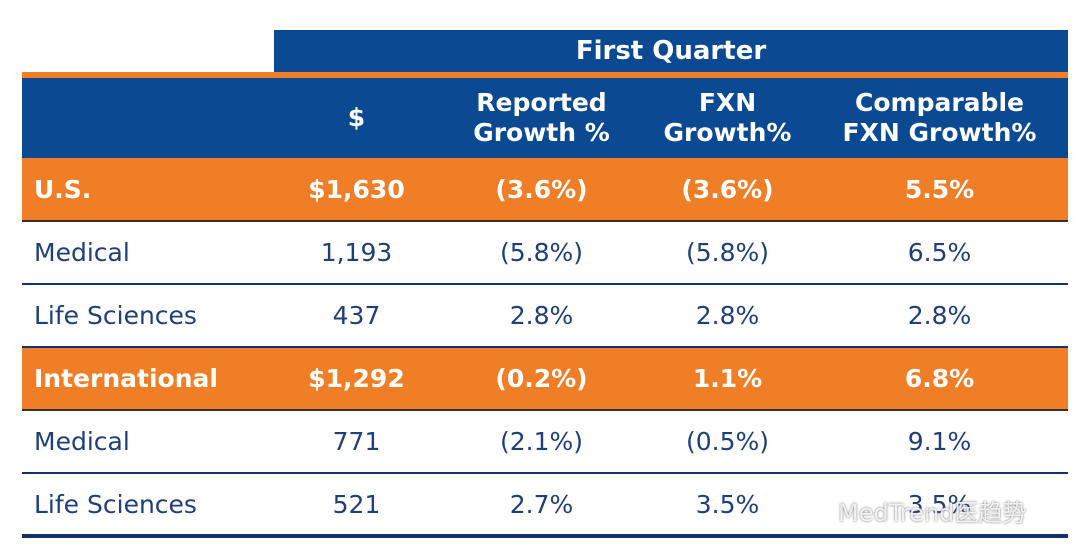 Image resolution: width=1085 pixels, height=557 pixels. What do you see at coordinates (356, 117) in the screenshot?
I see `column-header-dollars: $` at bounding box center [356, 117].